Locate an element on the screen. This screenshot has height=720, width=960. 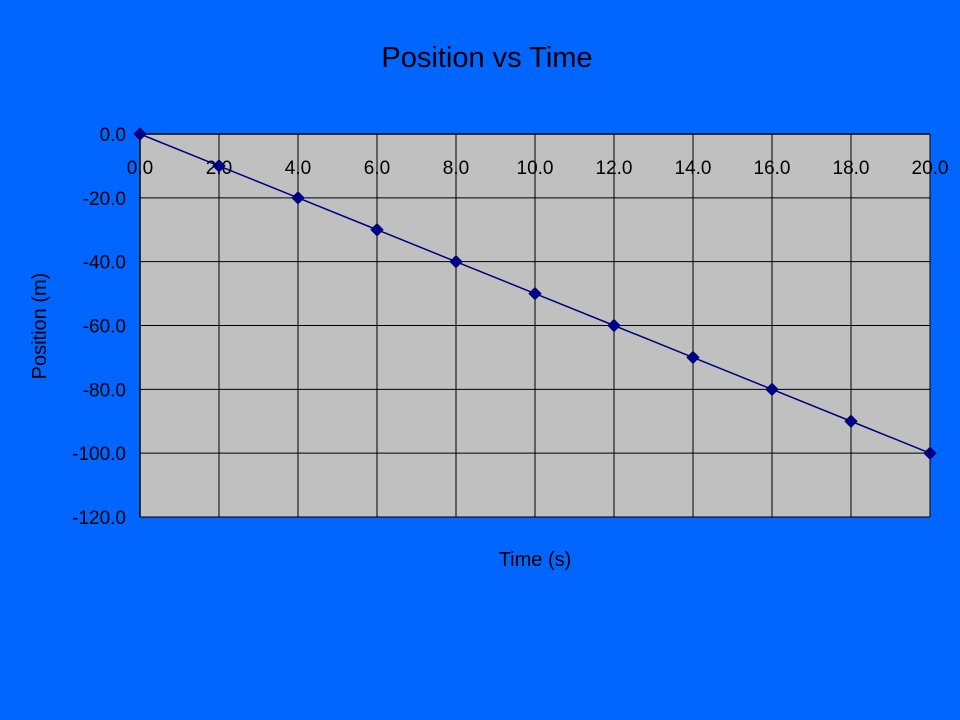
x-tick-label: 18.0 is located at coordinates (851, 168).